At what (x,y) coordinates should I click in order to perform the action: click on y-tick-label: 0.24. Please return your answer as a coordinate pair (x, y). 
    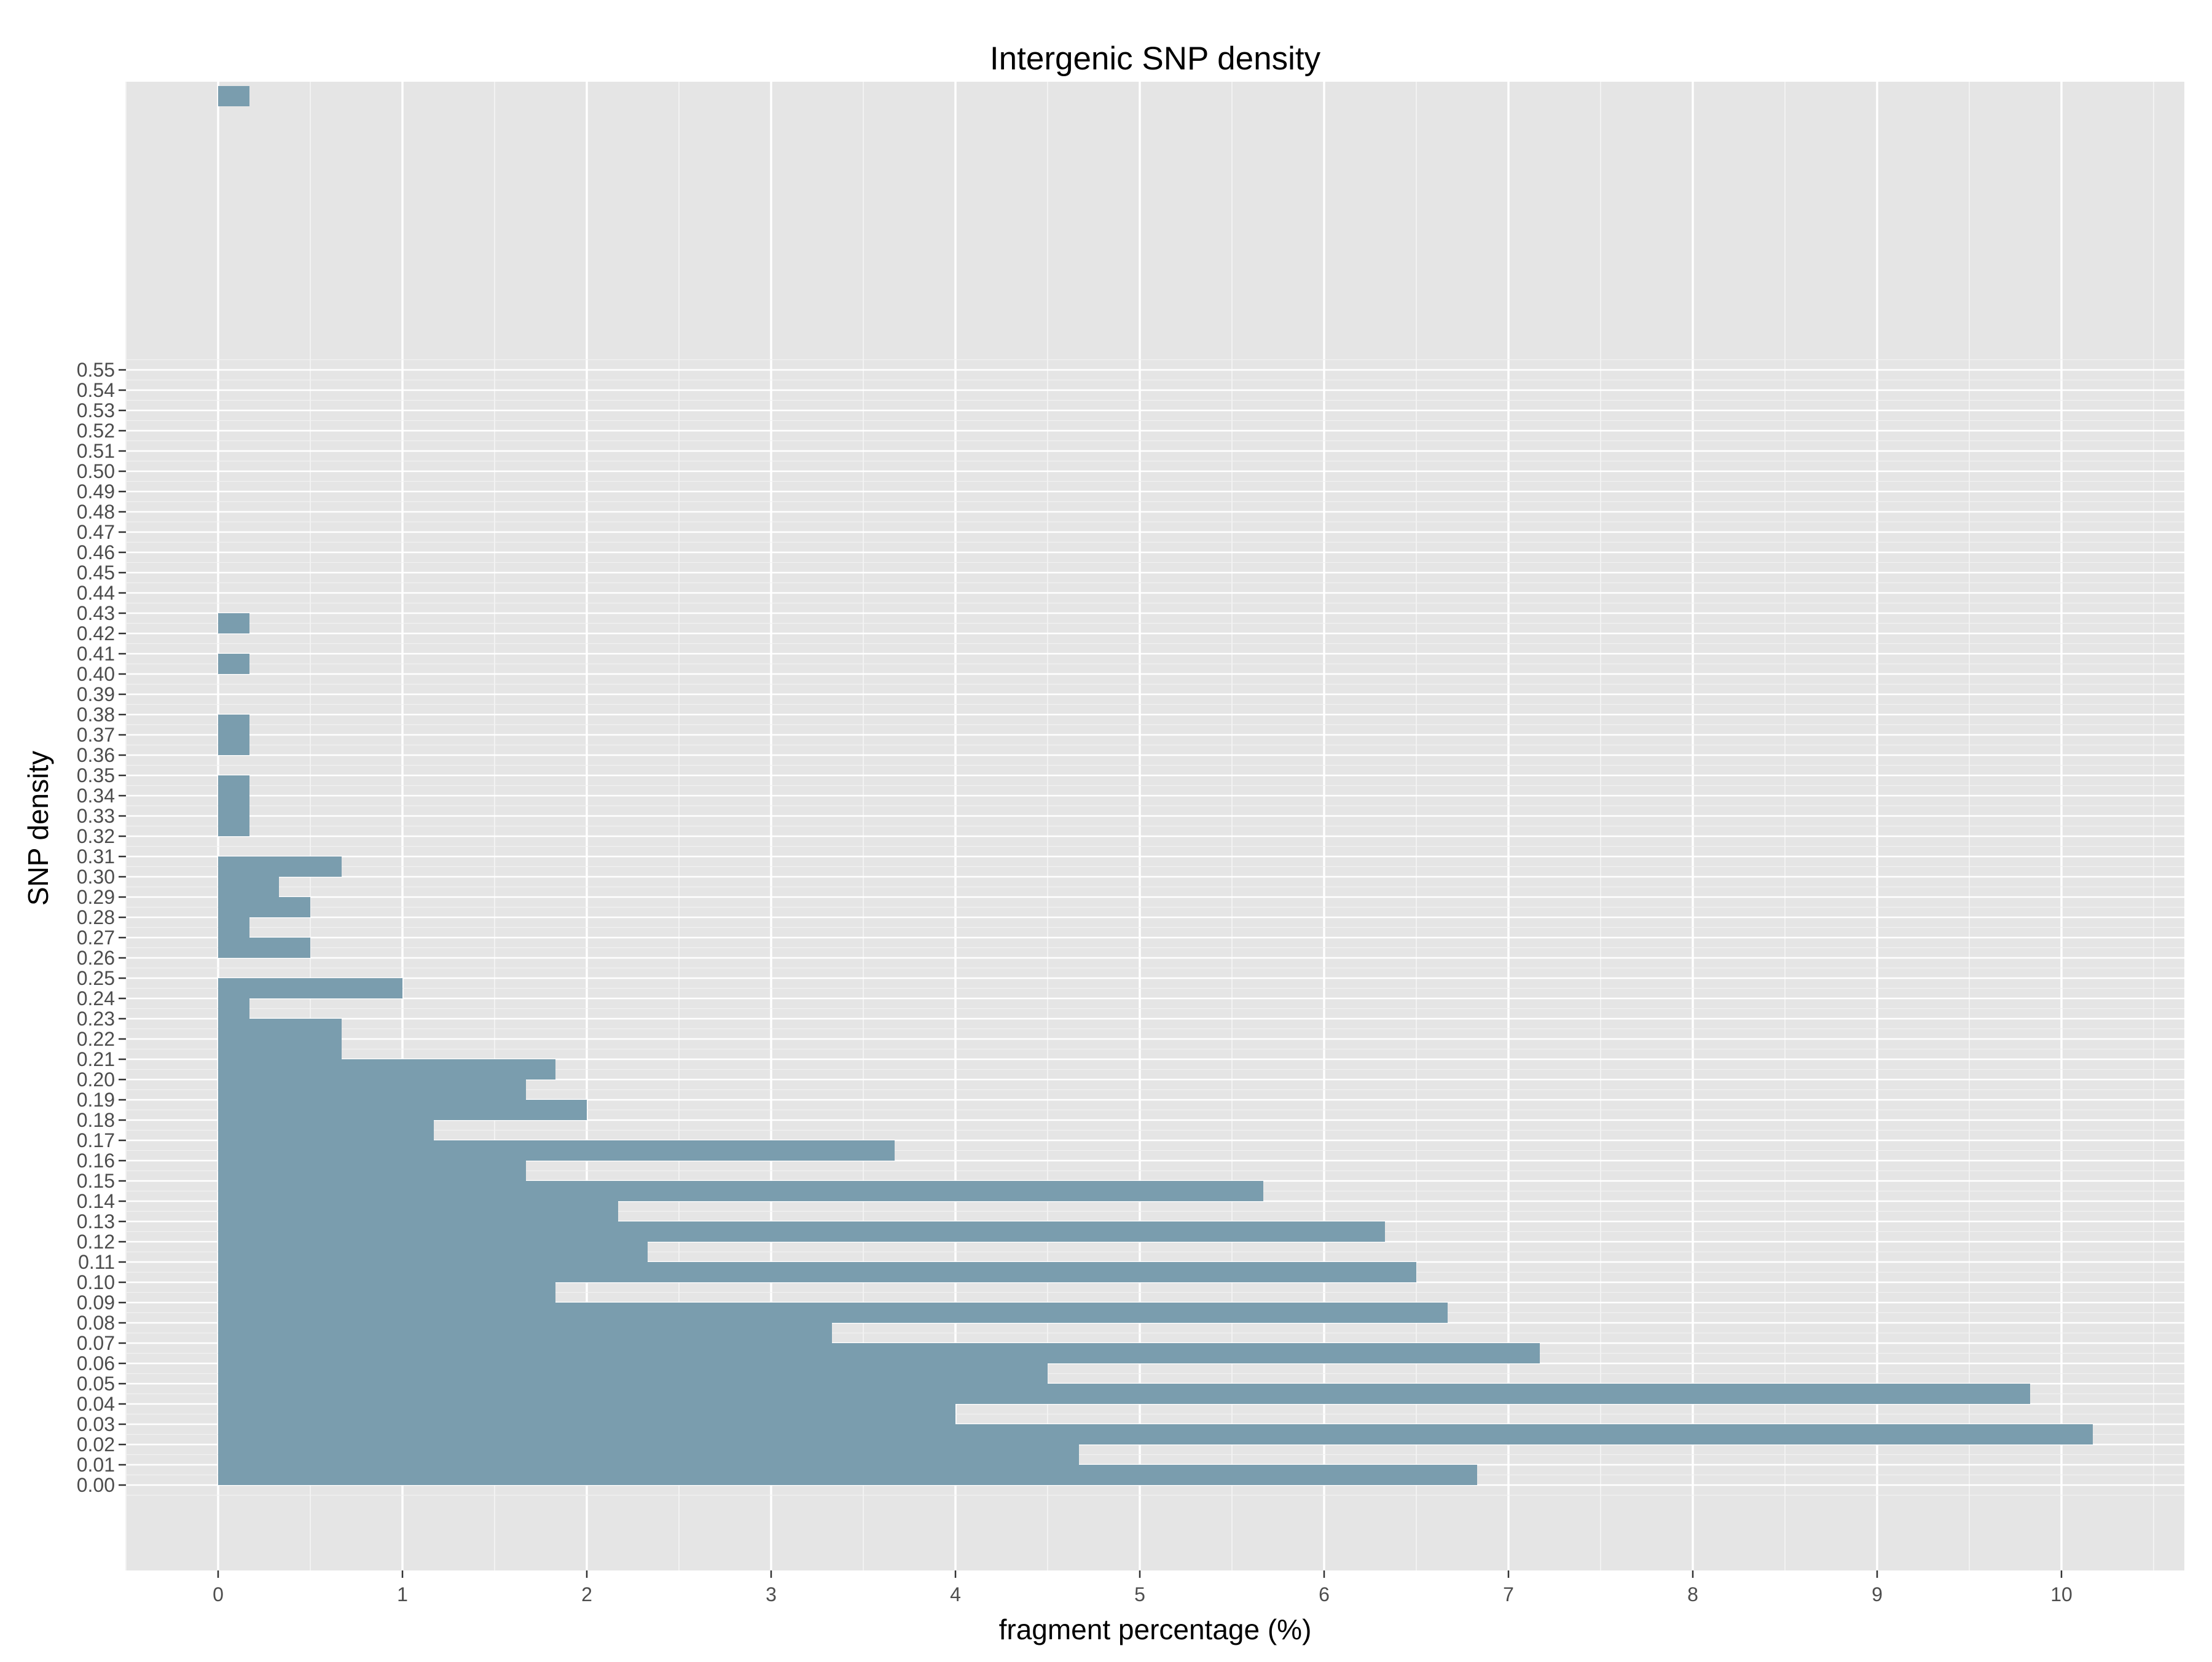
    Looking at the image, I should click on (96, 998).